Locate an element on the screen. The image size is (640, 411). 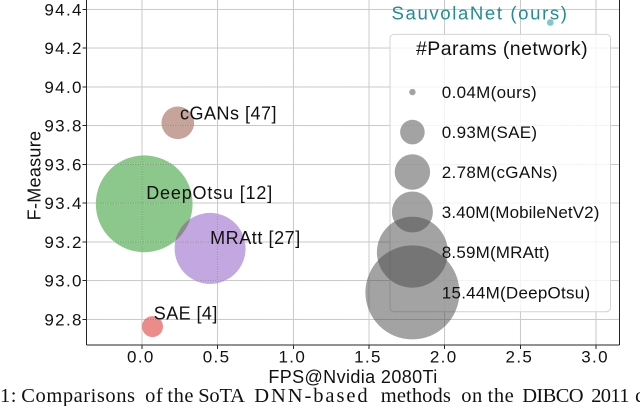
svg-text: Comparisons is located at coordinates (78, 395).